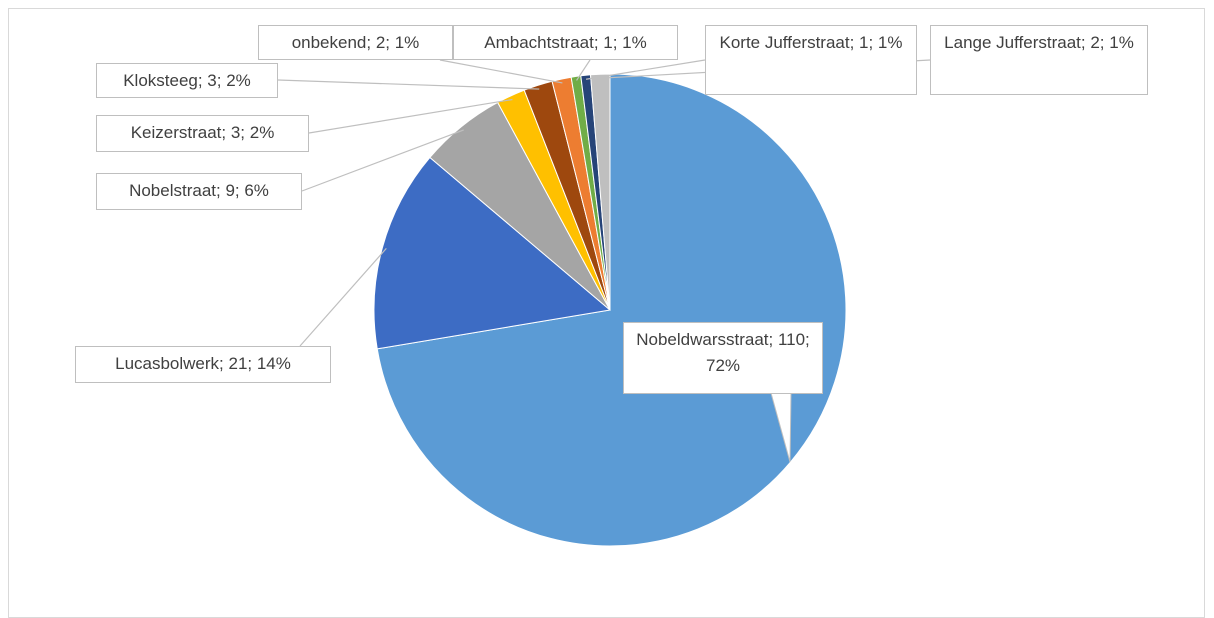  Describe the element at coordinates (199, 191) in the screenshot. I see `data-label: Nobelstraat; 9; 6%` at that location.